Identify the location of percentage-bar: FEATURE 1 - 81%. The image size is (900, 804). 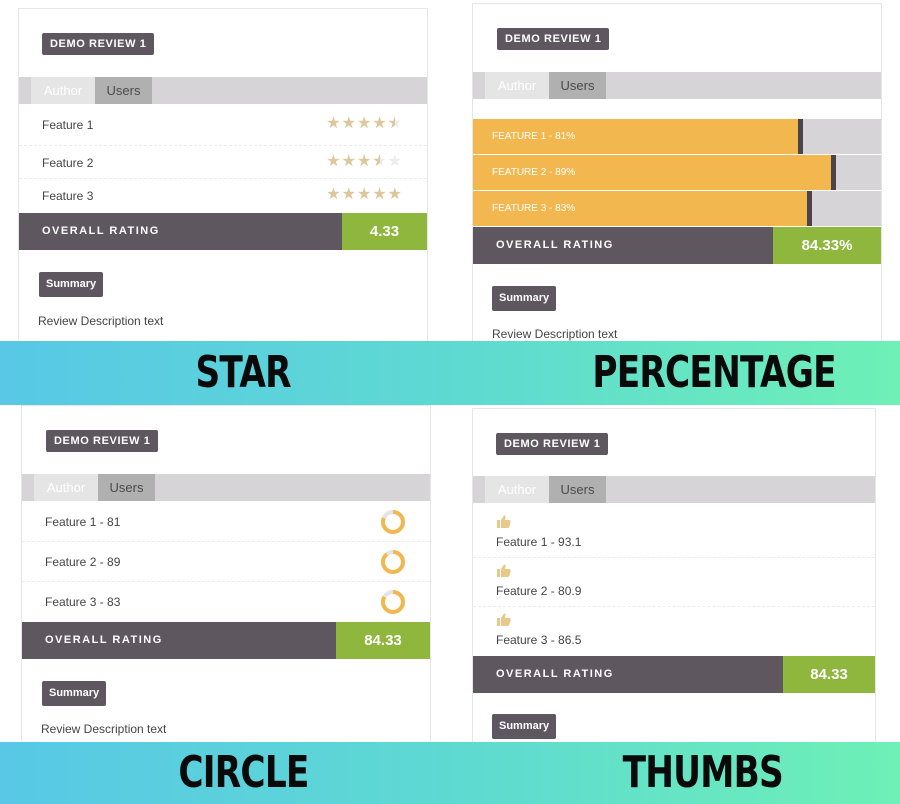
(677, 136).